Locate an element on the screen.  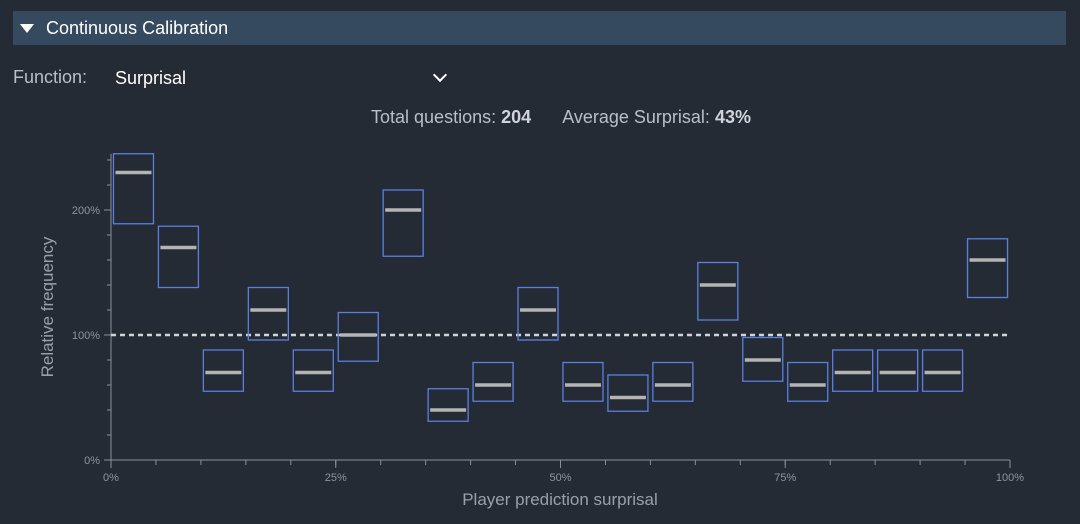
x-tick-label: 50% is located at coordinates (560, 478).